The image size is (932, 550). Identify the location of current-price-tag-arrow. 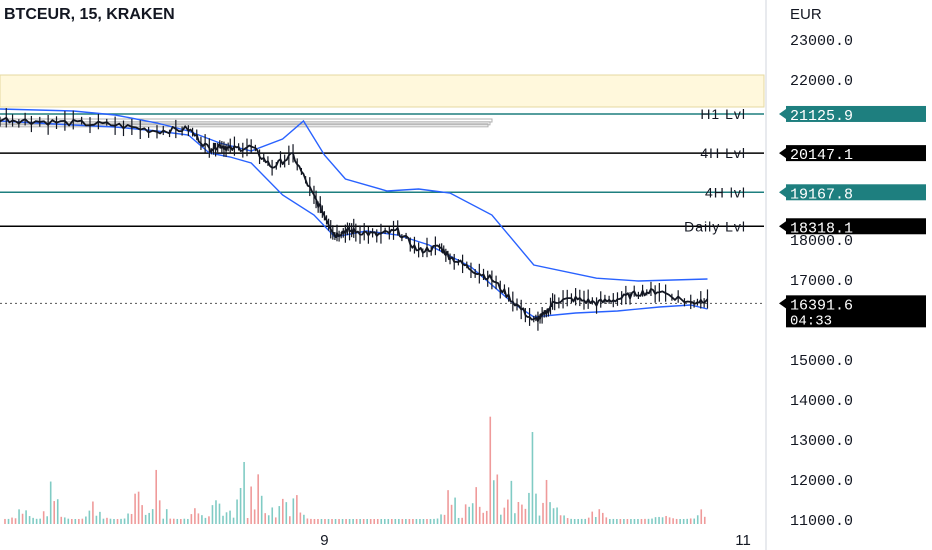
(782, 303).